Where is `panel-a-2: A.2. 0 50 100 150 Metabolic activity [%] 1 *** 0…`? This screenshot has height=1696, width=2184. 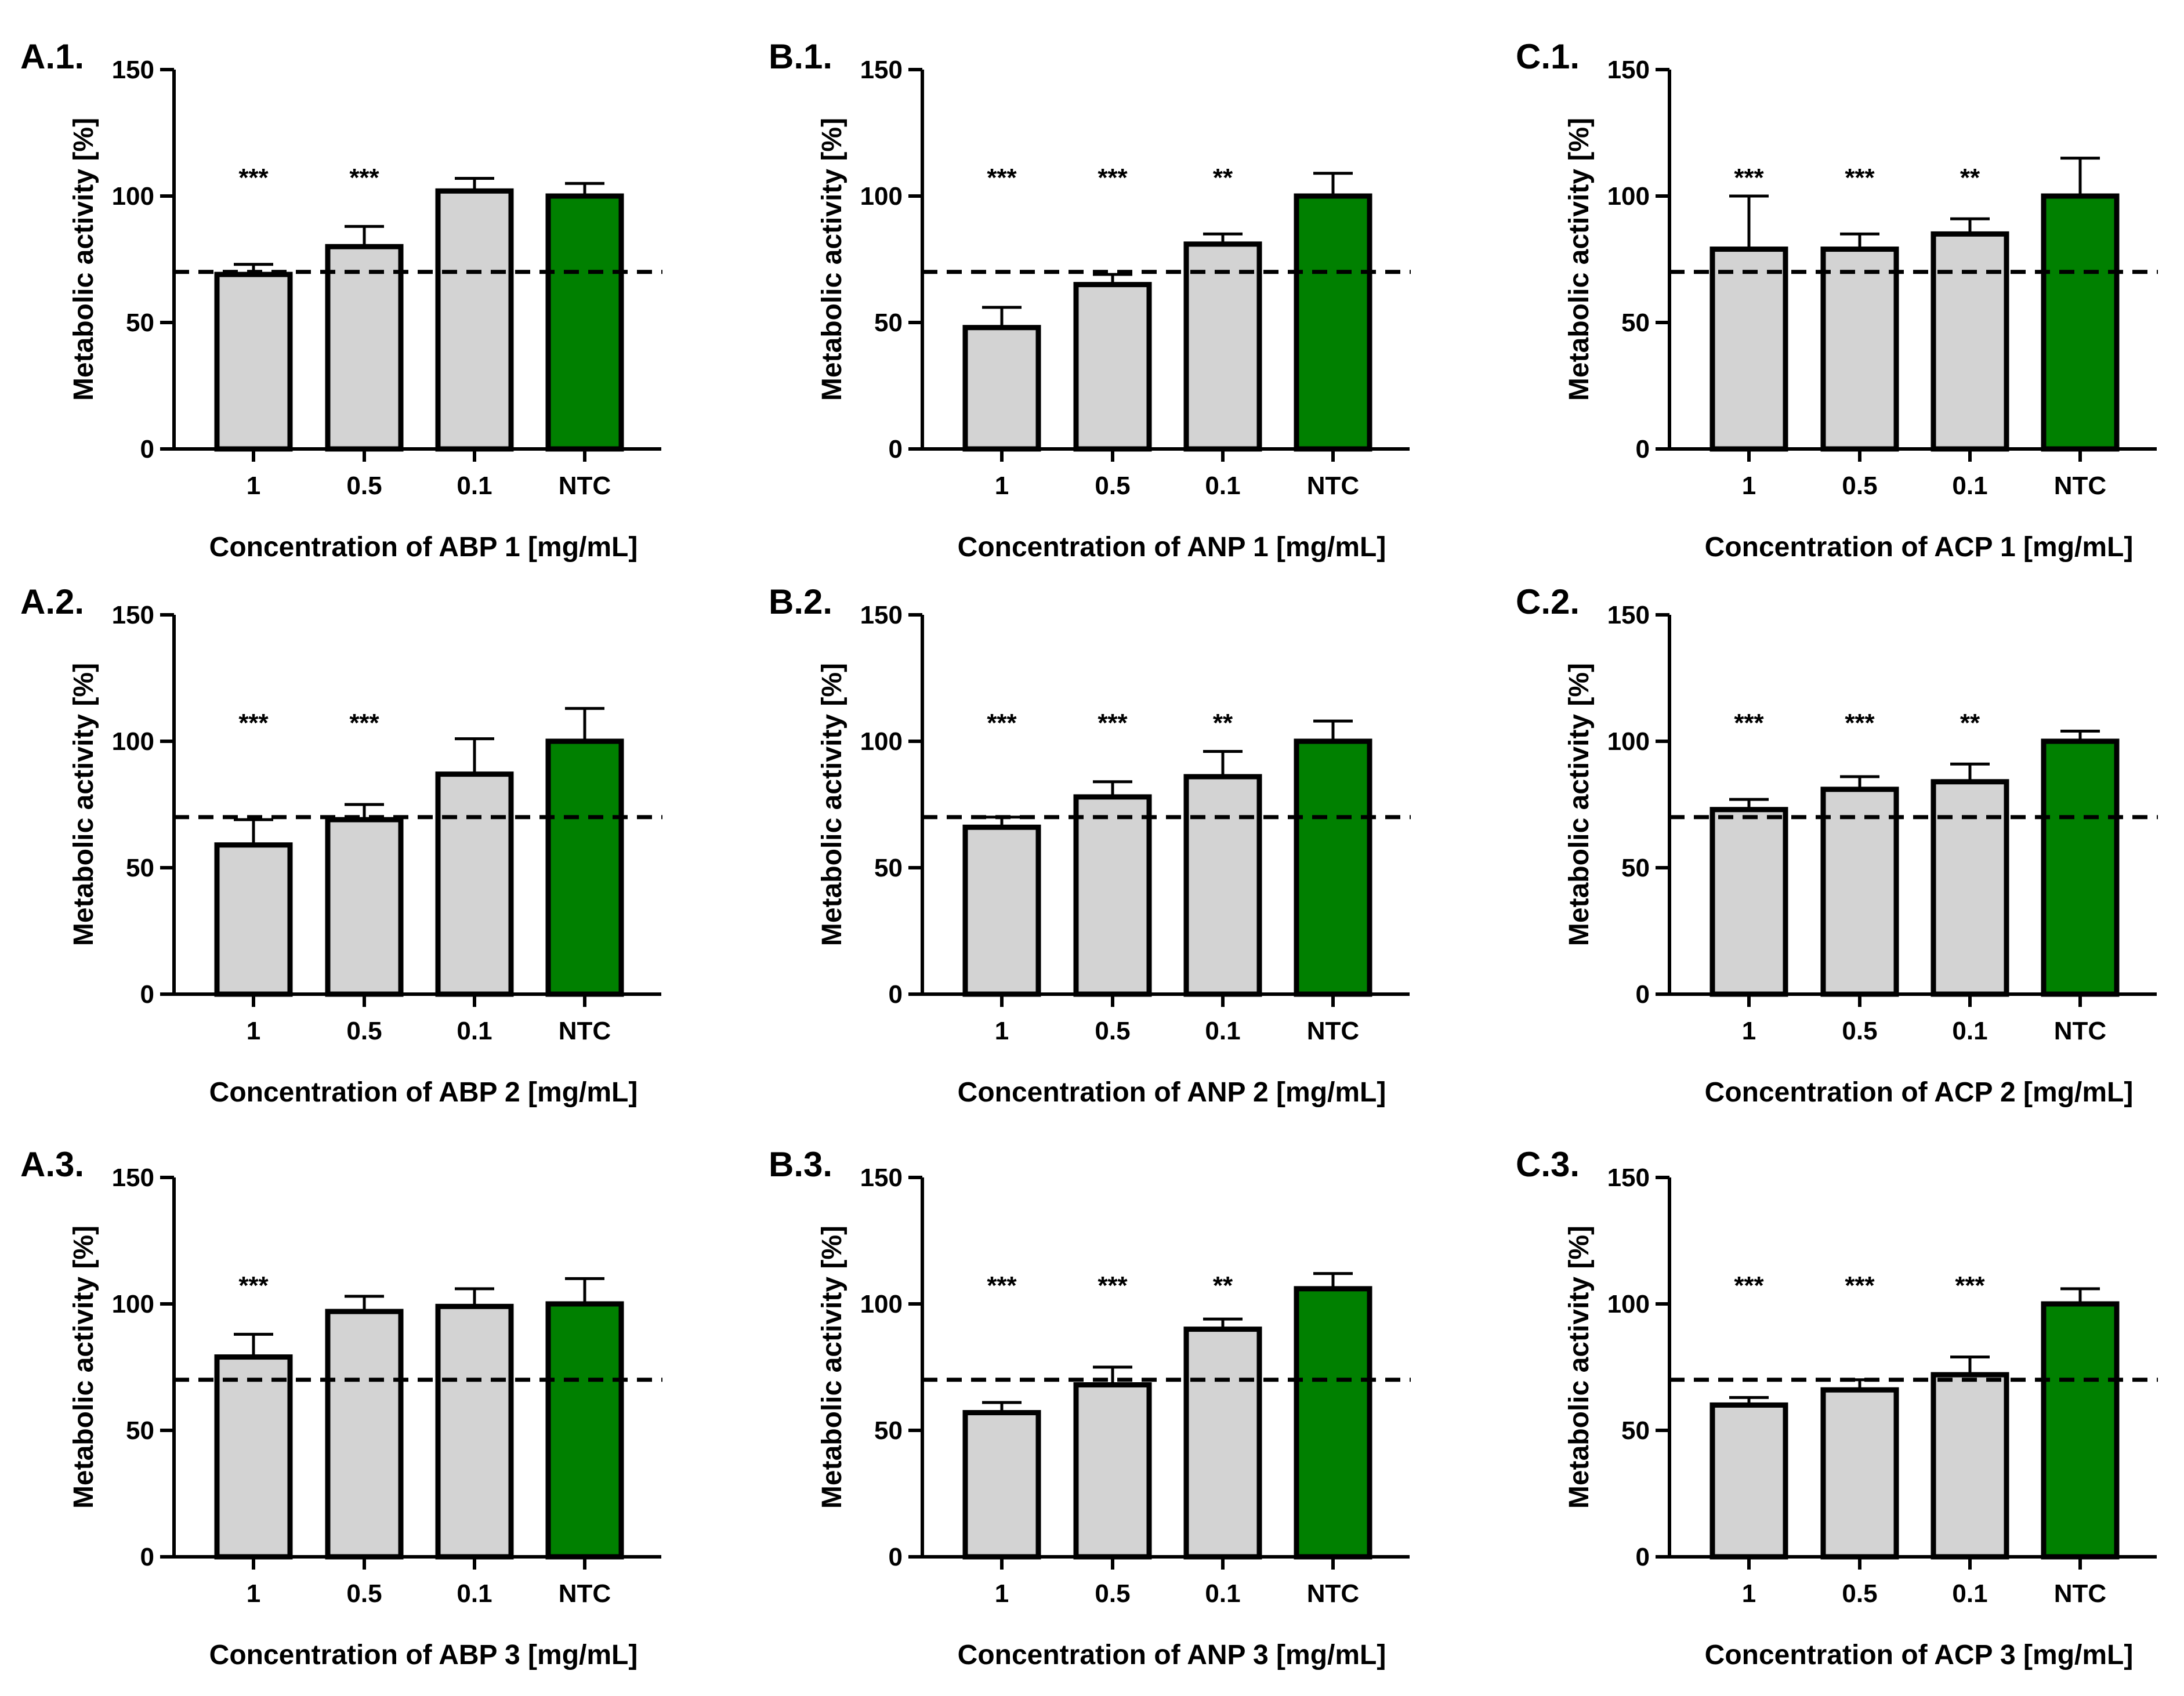
panel-a-2: A.2. 0 50 100 150 Metabolic activity [%] 1 *** 0… is located at coordinates (341, 845).